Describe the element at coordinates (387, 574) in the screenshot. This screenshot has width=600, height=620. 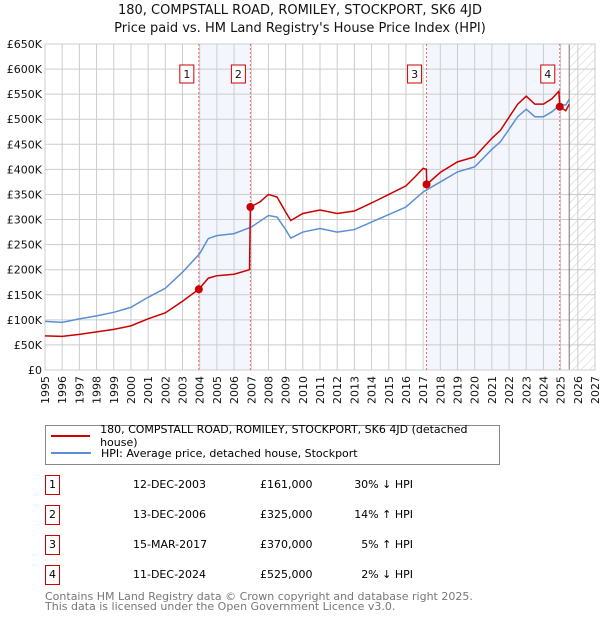
I see `sale-hpi-diff: 2% ↓ HPI` at that location.